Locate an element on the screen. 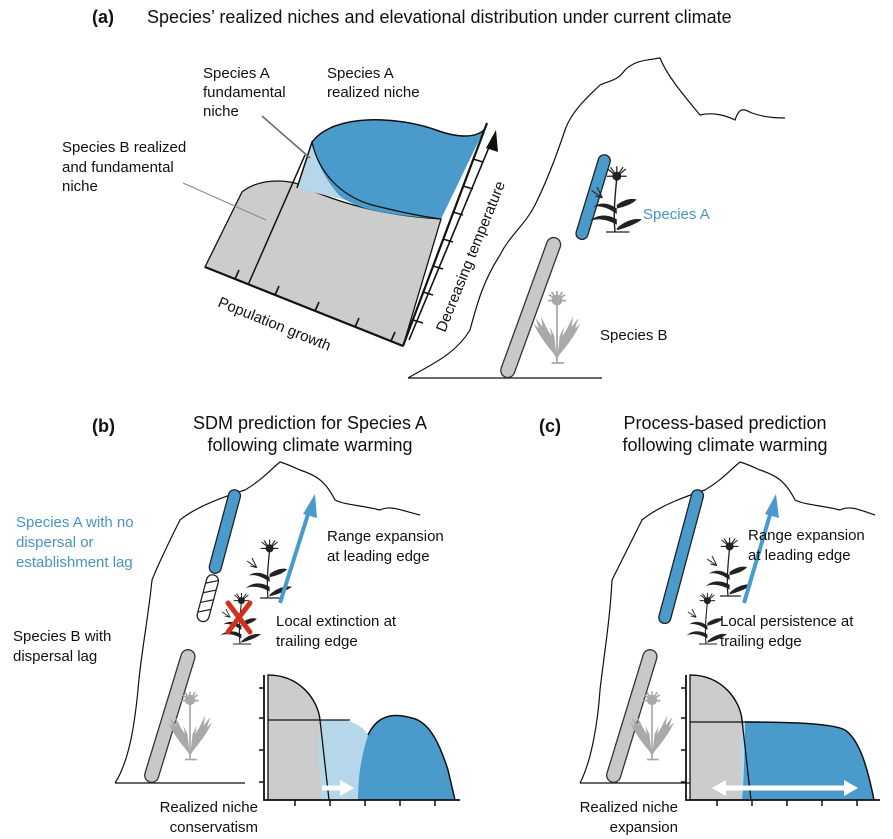 This screenshot has width=893, height=839. label-species-b-niche-3: niche is located at coordinates (80, 186).